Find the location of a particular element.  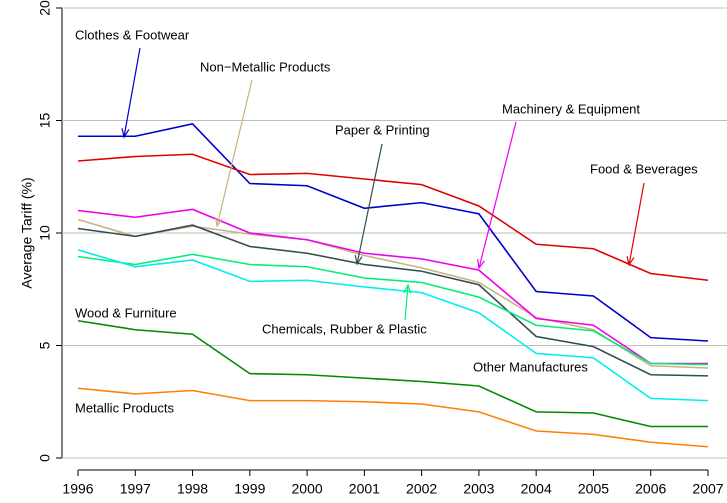

x-tick-label: 2000 is located at coordinates (307, 489).